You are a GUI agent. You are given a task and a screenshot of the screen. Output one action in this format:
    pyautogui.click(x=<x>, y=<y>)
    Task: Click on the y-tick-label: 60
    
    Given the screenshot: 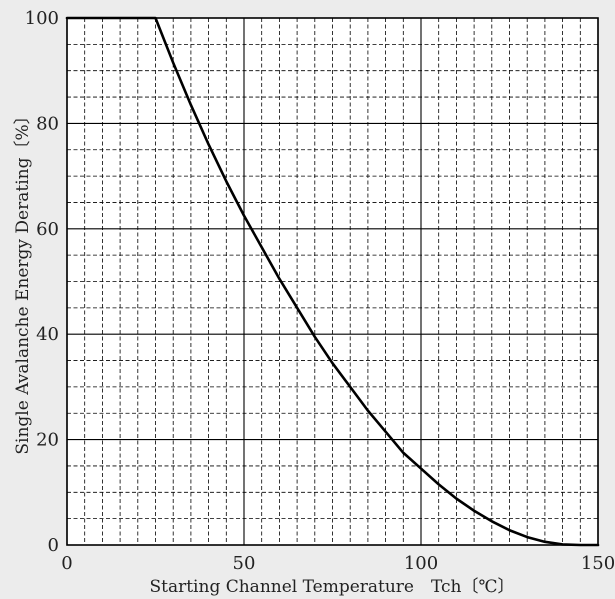 What is the action you would take?
    pyautogui.click(x=47, y=229)
    